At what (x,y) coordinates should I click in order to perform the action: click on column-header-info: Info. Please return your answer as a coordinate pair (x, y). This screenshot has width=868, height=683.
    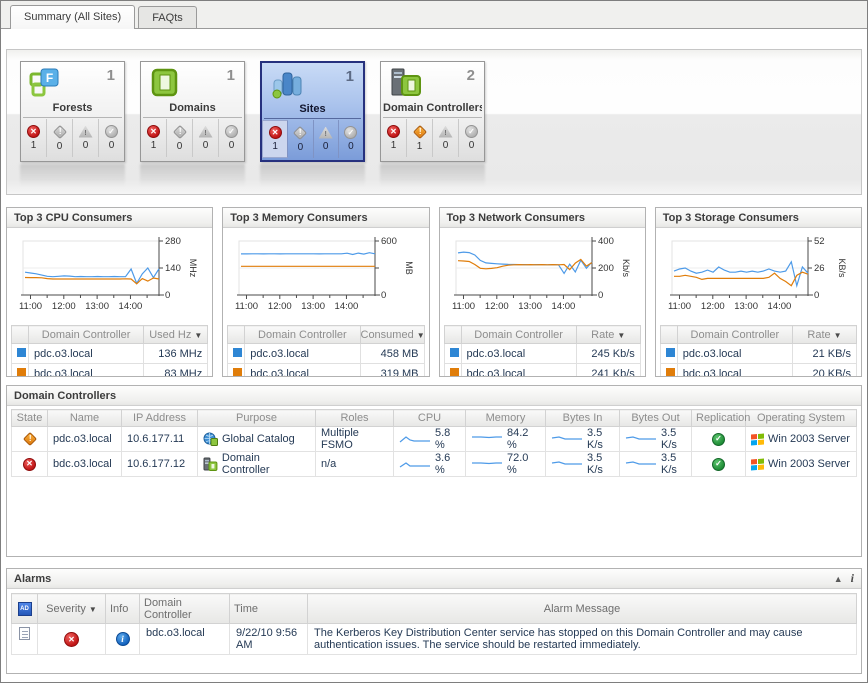
    Looking at the image, I should click on (122, 608).